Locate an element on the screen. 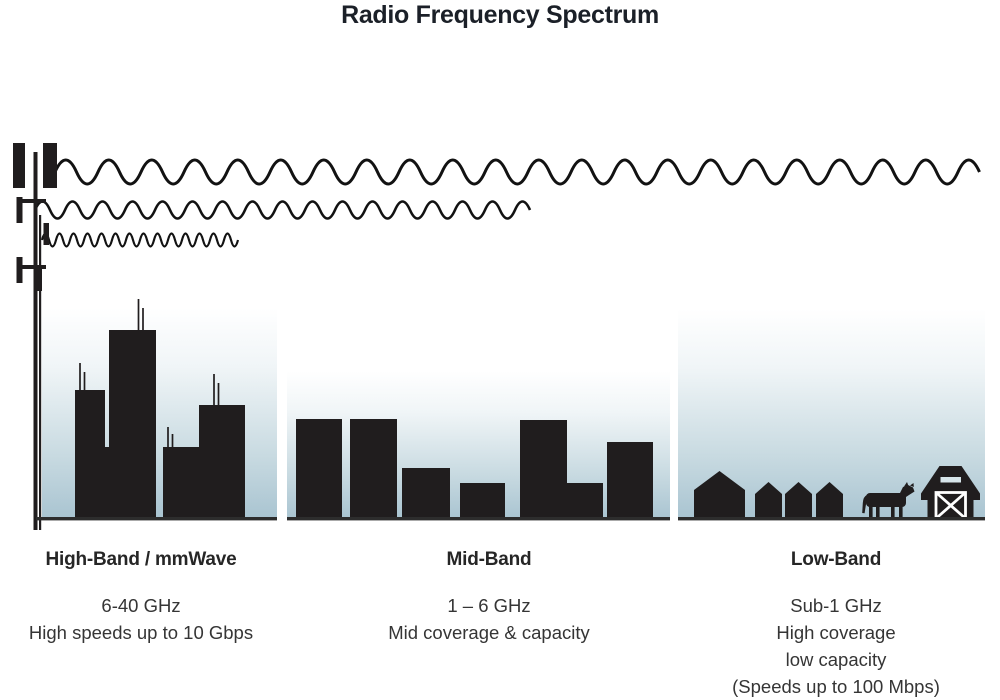  low-band-wave-icon is located at coordinates (517, 172).